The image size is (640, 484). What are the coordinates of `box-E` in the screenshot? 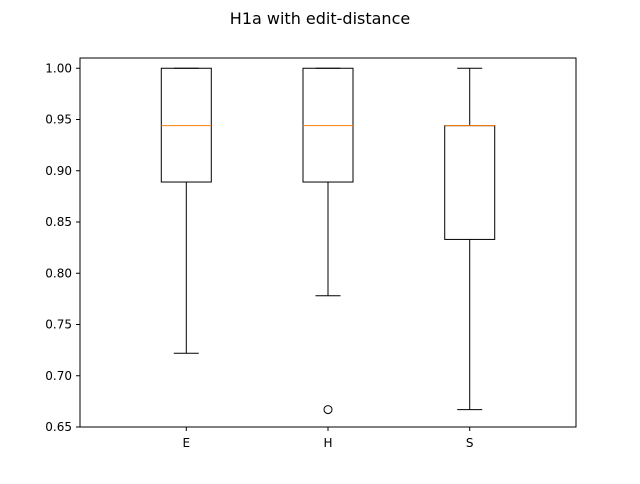 It's located at (186, 125).